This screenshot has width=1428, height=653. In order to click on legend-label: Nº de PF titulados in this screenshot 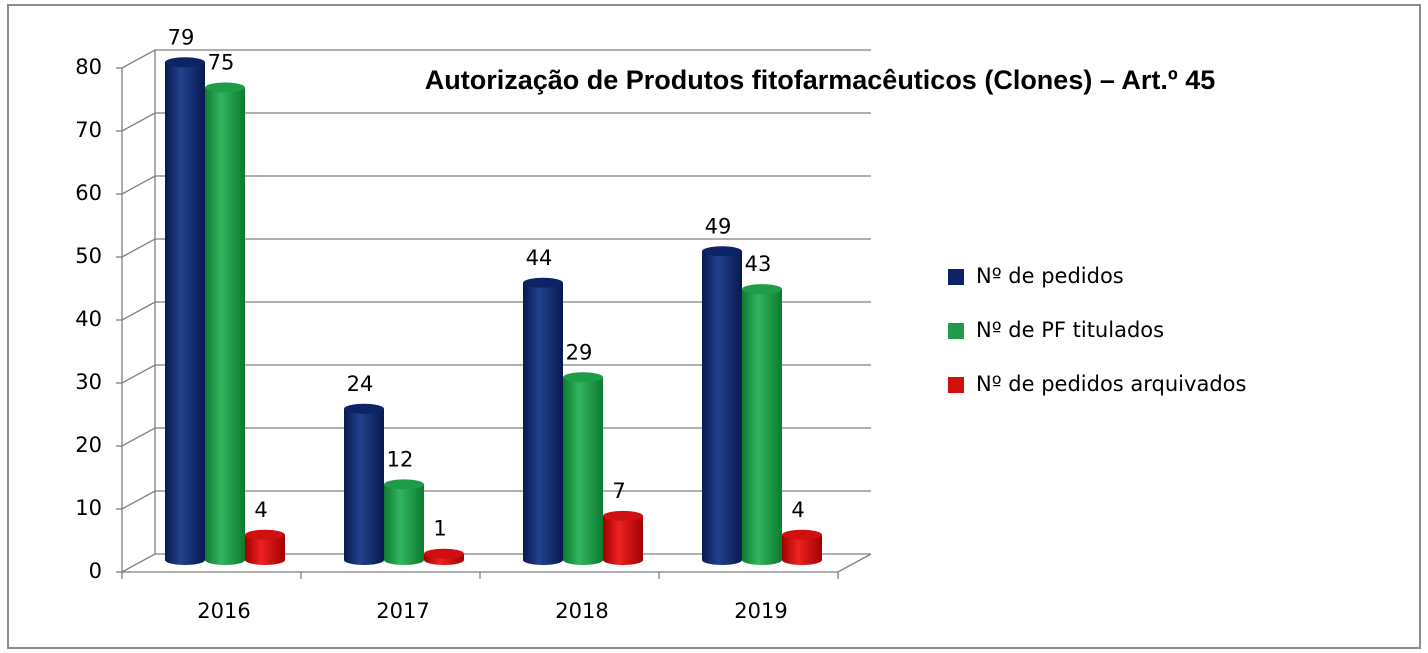, I will do `click(1070, 330)`.